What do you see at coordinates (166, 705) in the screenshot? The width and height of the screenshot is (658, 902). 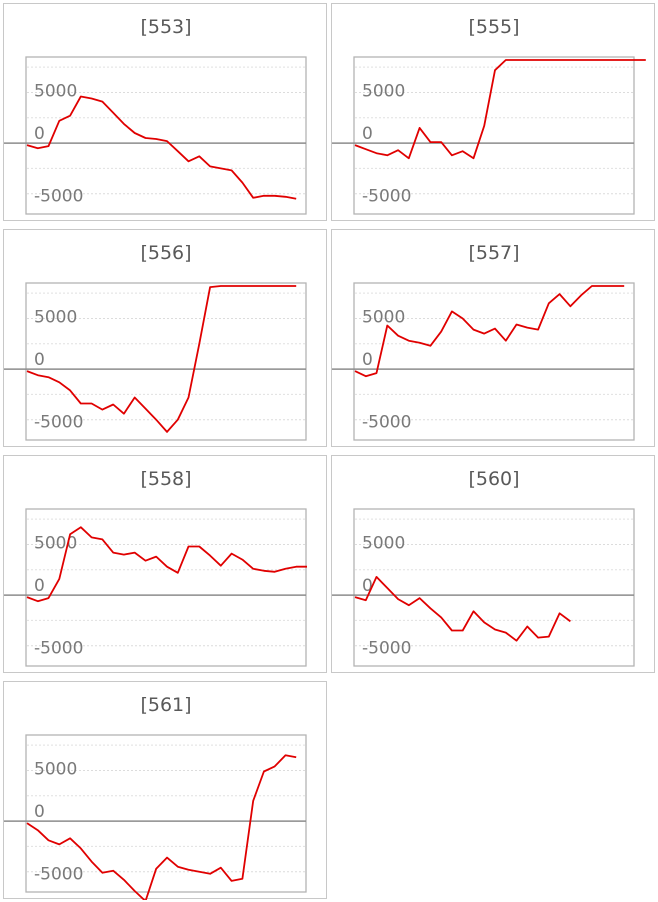 I see `chart-title: [561]` at bounding box center [166, 705].